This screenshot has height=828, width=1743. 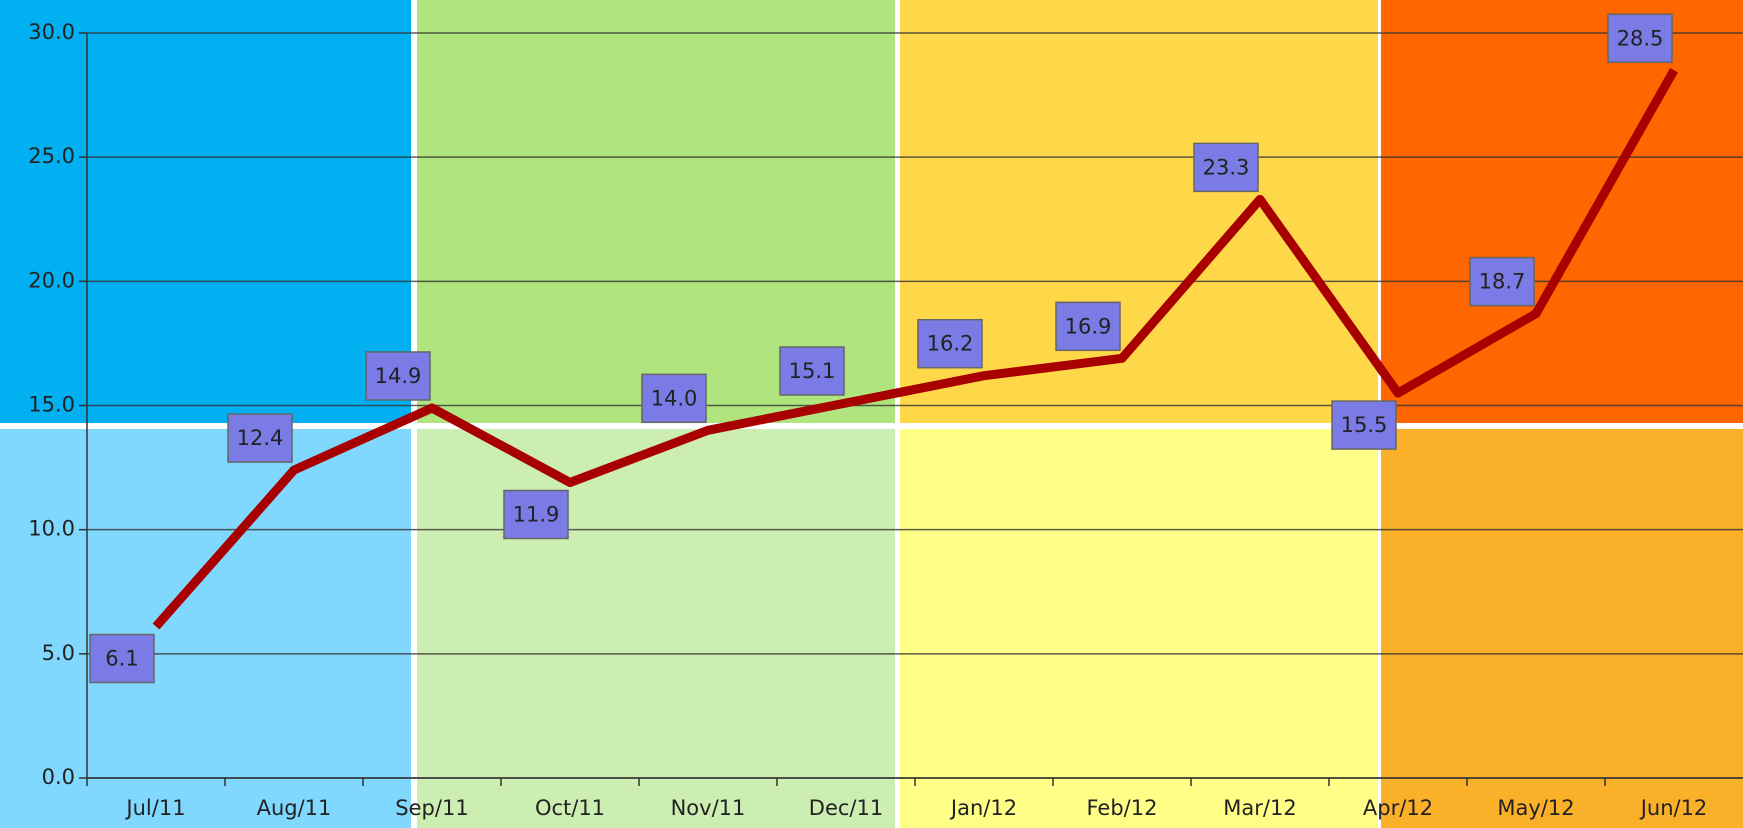 What do you see at coordinates (1673, 808) in the screenshot?
I see `x-tick-label: Jun/12` at bounding box center [1673, 808].